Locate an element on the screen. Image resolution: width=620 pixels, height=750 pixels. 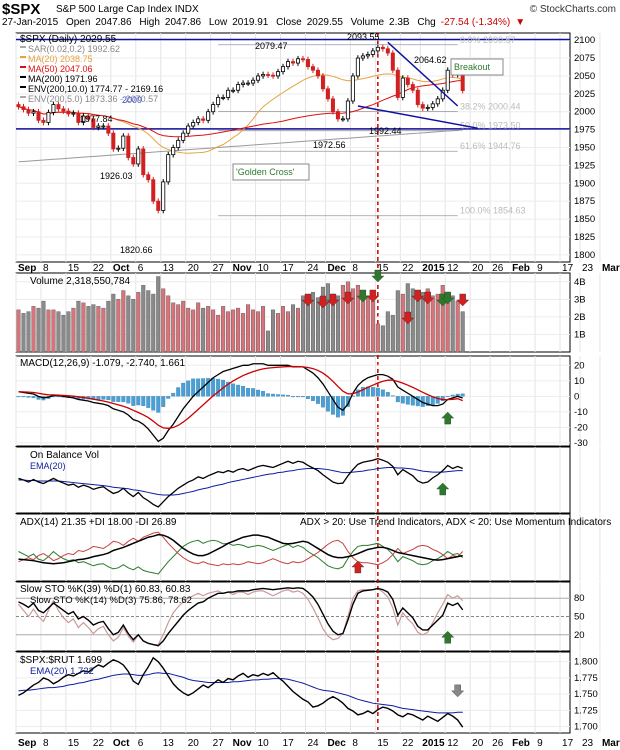
annotation-label: Breakout is located at coordinates (472, 67).